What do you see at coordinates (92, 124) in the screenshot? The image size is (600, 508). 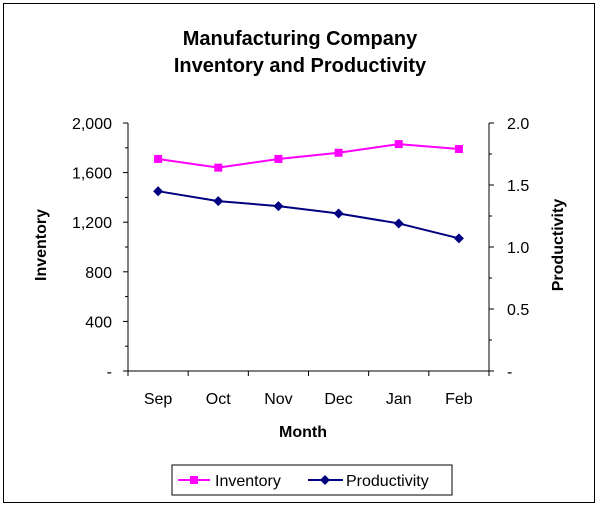 I see `y-left-tick-label: 2,000` at bounding box center [92, 124].